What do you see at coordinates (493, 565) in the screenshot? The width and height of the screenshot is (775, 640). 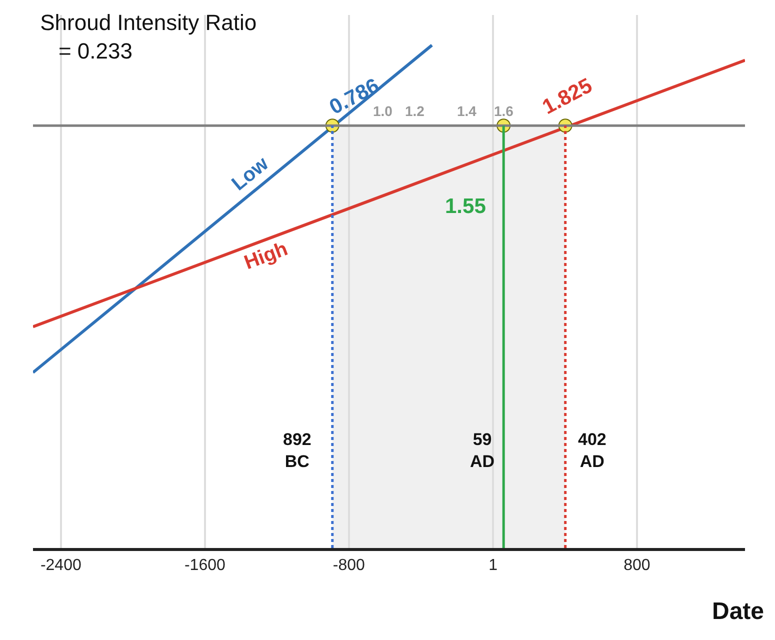 I see `x-tick-label: 1` at bounding box center [493, 565].